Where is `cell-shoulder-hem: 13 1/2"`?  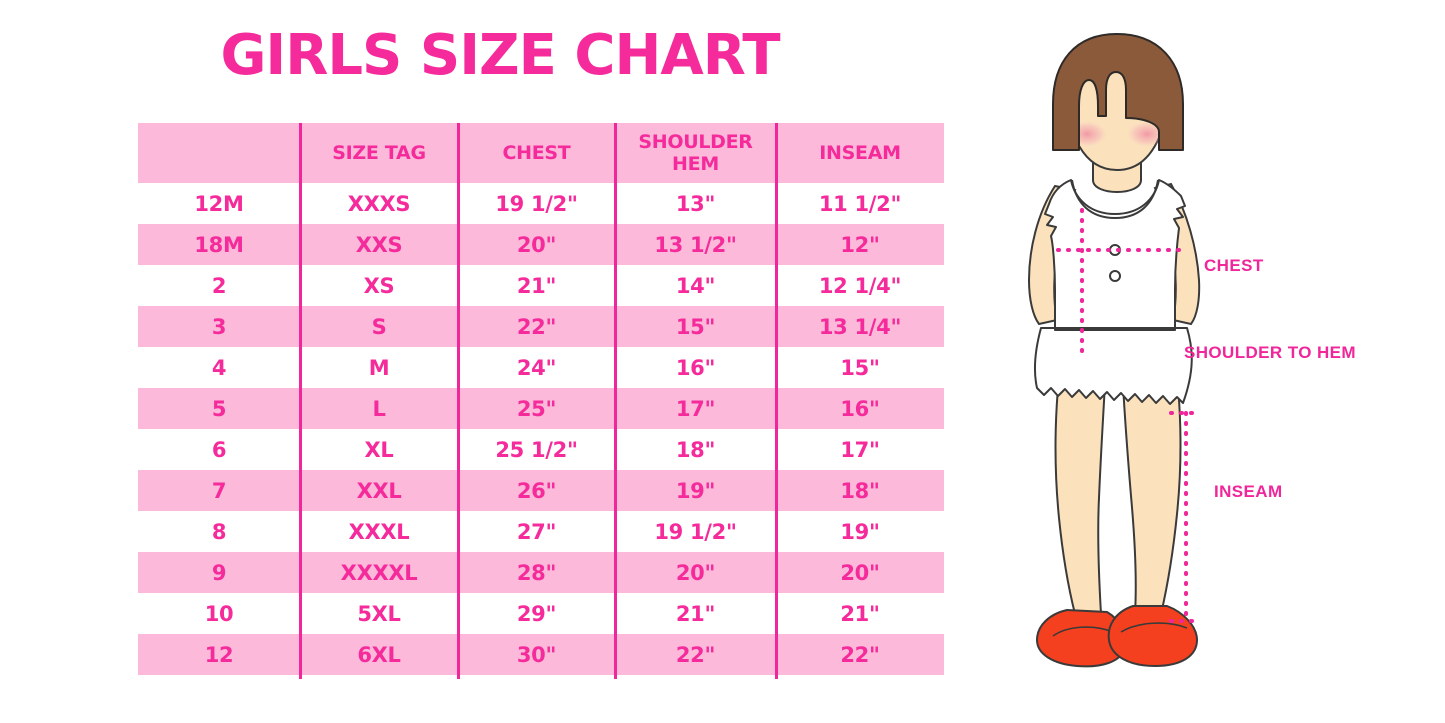
cell-shoulder-hem: 13 1/2" is located at coordinates (695, 244).